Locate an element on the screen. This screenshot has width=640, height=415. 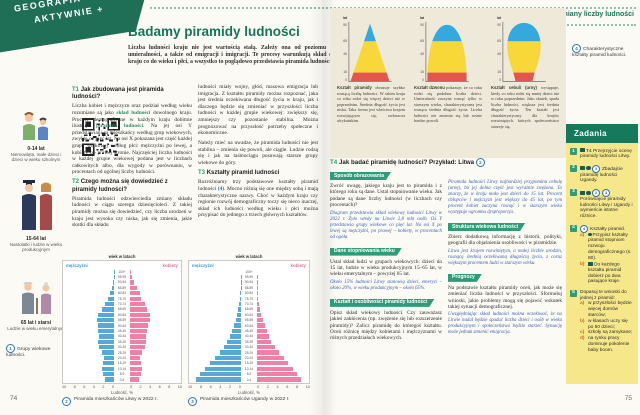
pyramid-row: 10-14 is located at coordinates (122, 368).